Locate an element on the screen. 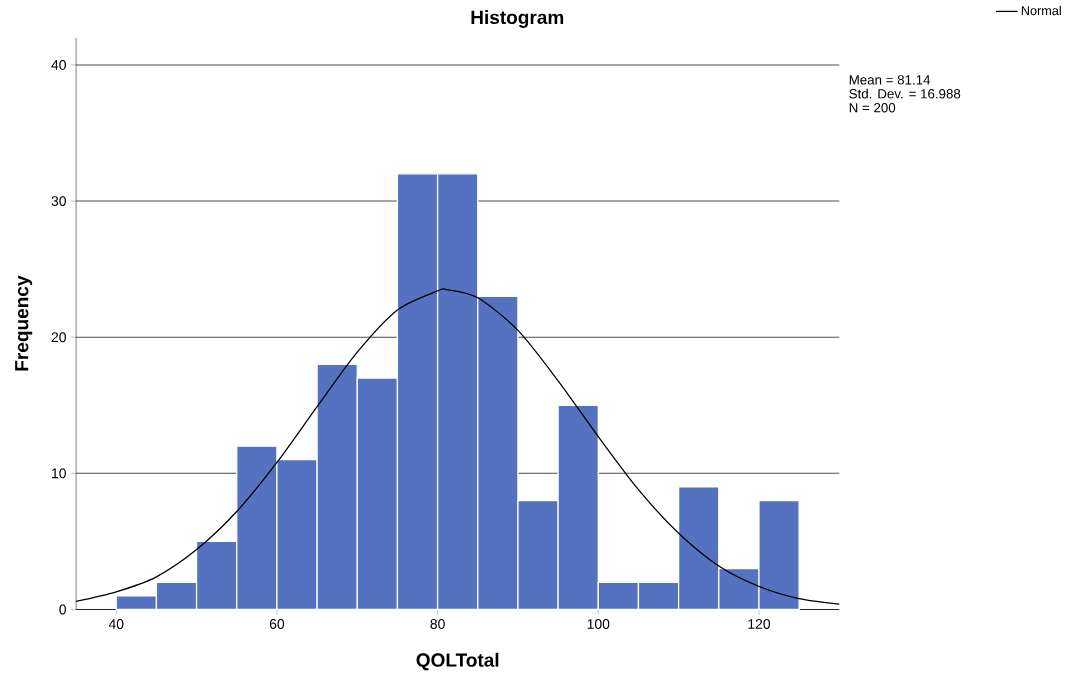 The width and height of the screenshot is (1068, 685). x-tick-label: 80 is located at coordinates (437, 624).